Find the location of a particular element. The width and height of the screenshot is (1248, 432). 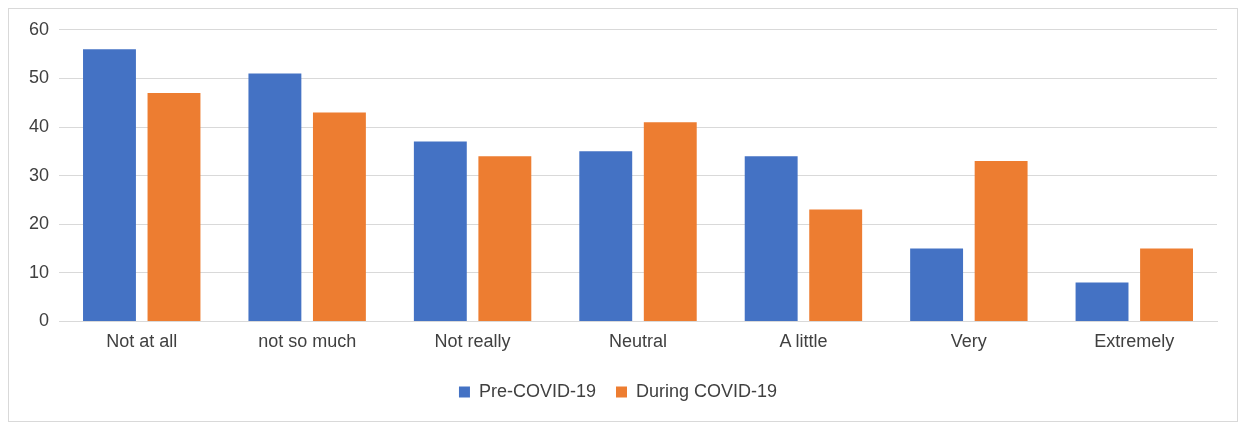

x-tick-label: Not really is located at coordinates (472, 341).